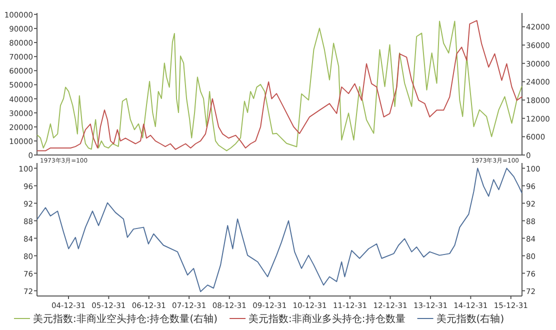 The height and width of the screenshot is (330, 556). Describe the element at coordinates (327, 319) in the screenshot. I see `legend-label: 美元指数:非商业多头持仓:持仓数量` at that location.